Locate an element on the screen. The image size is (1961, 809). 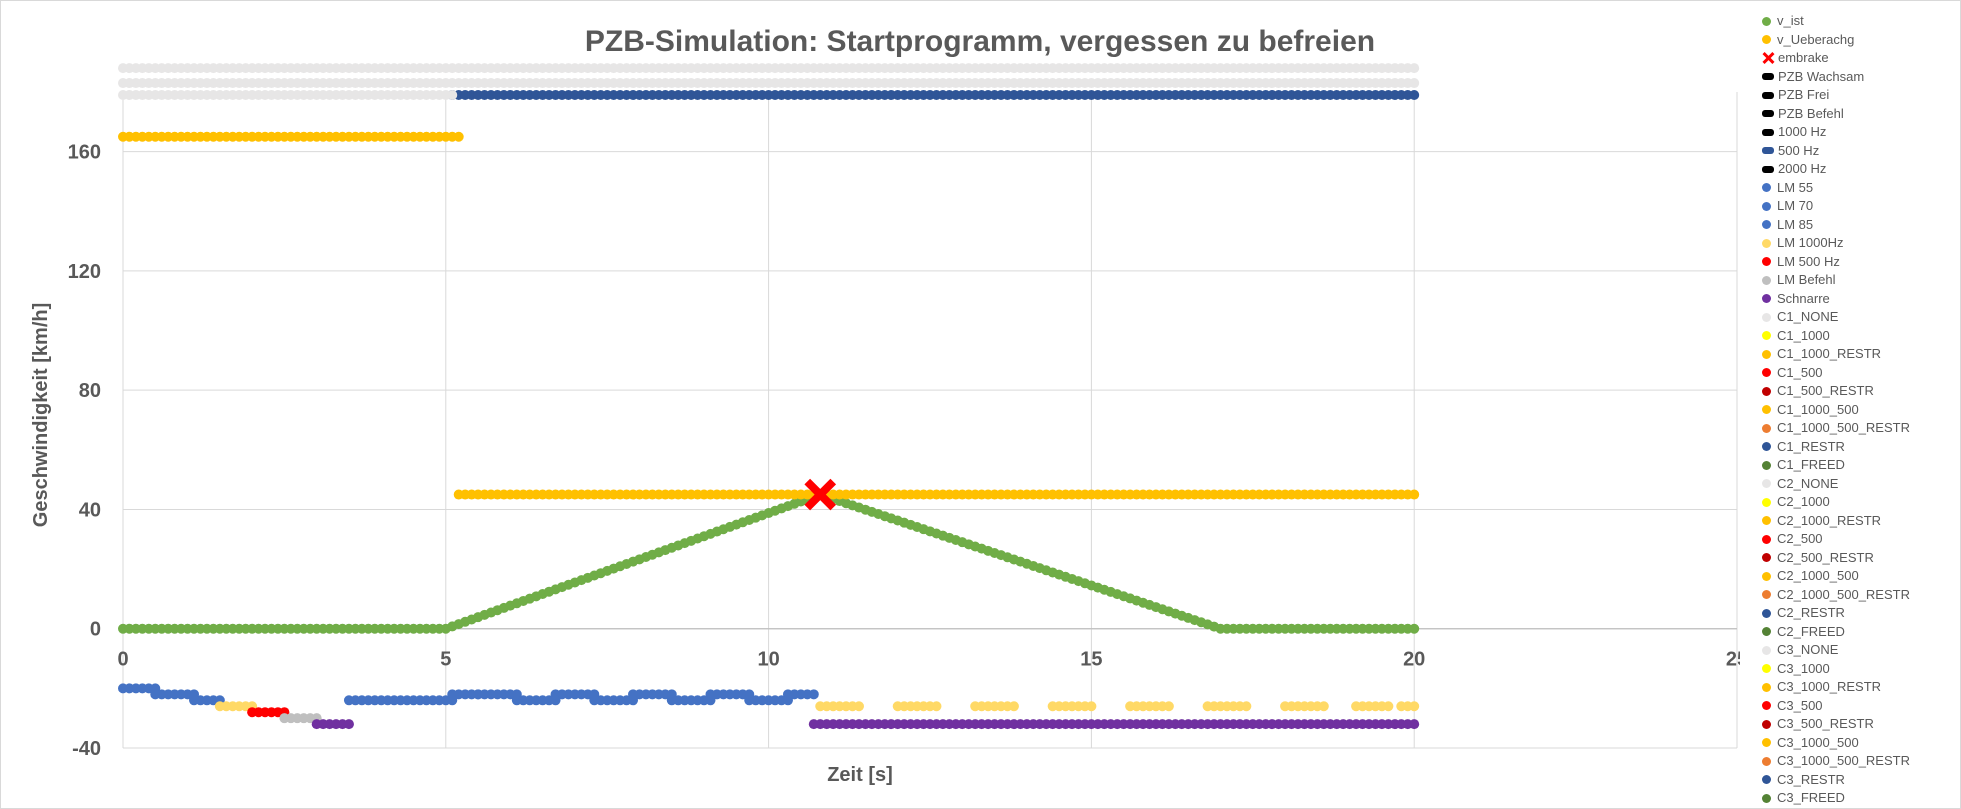
legend-item-c2-1000: C2_1000 is located at coordinates (1859, 502).